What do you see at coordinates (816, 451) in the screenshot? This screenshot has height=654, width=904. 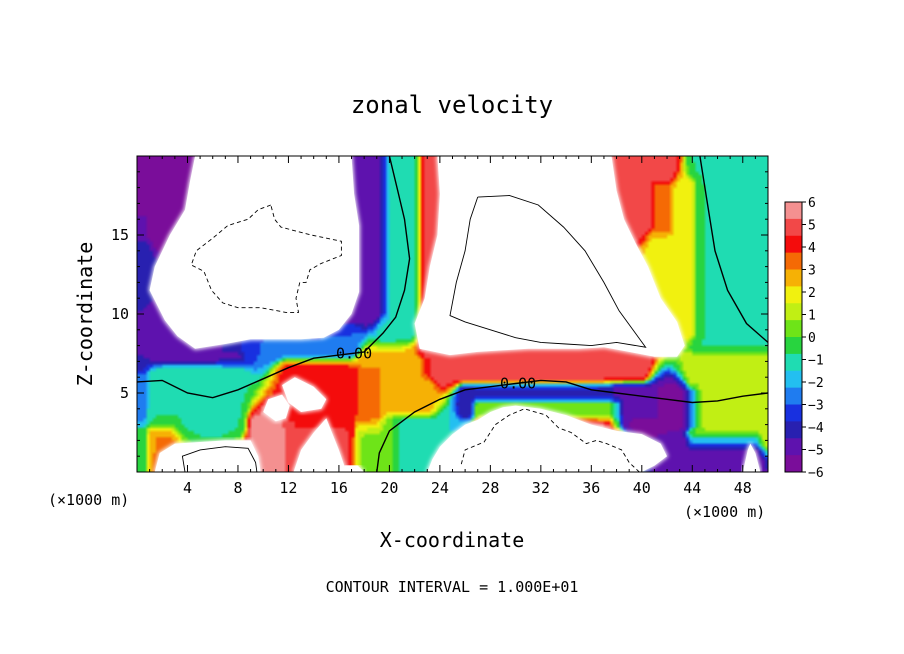 I see `colorbar-tick-label: −5` at bounding box center [816, 451].